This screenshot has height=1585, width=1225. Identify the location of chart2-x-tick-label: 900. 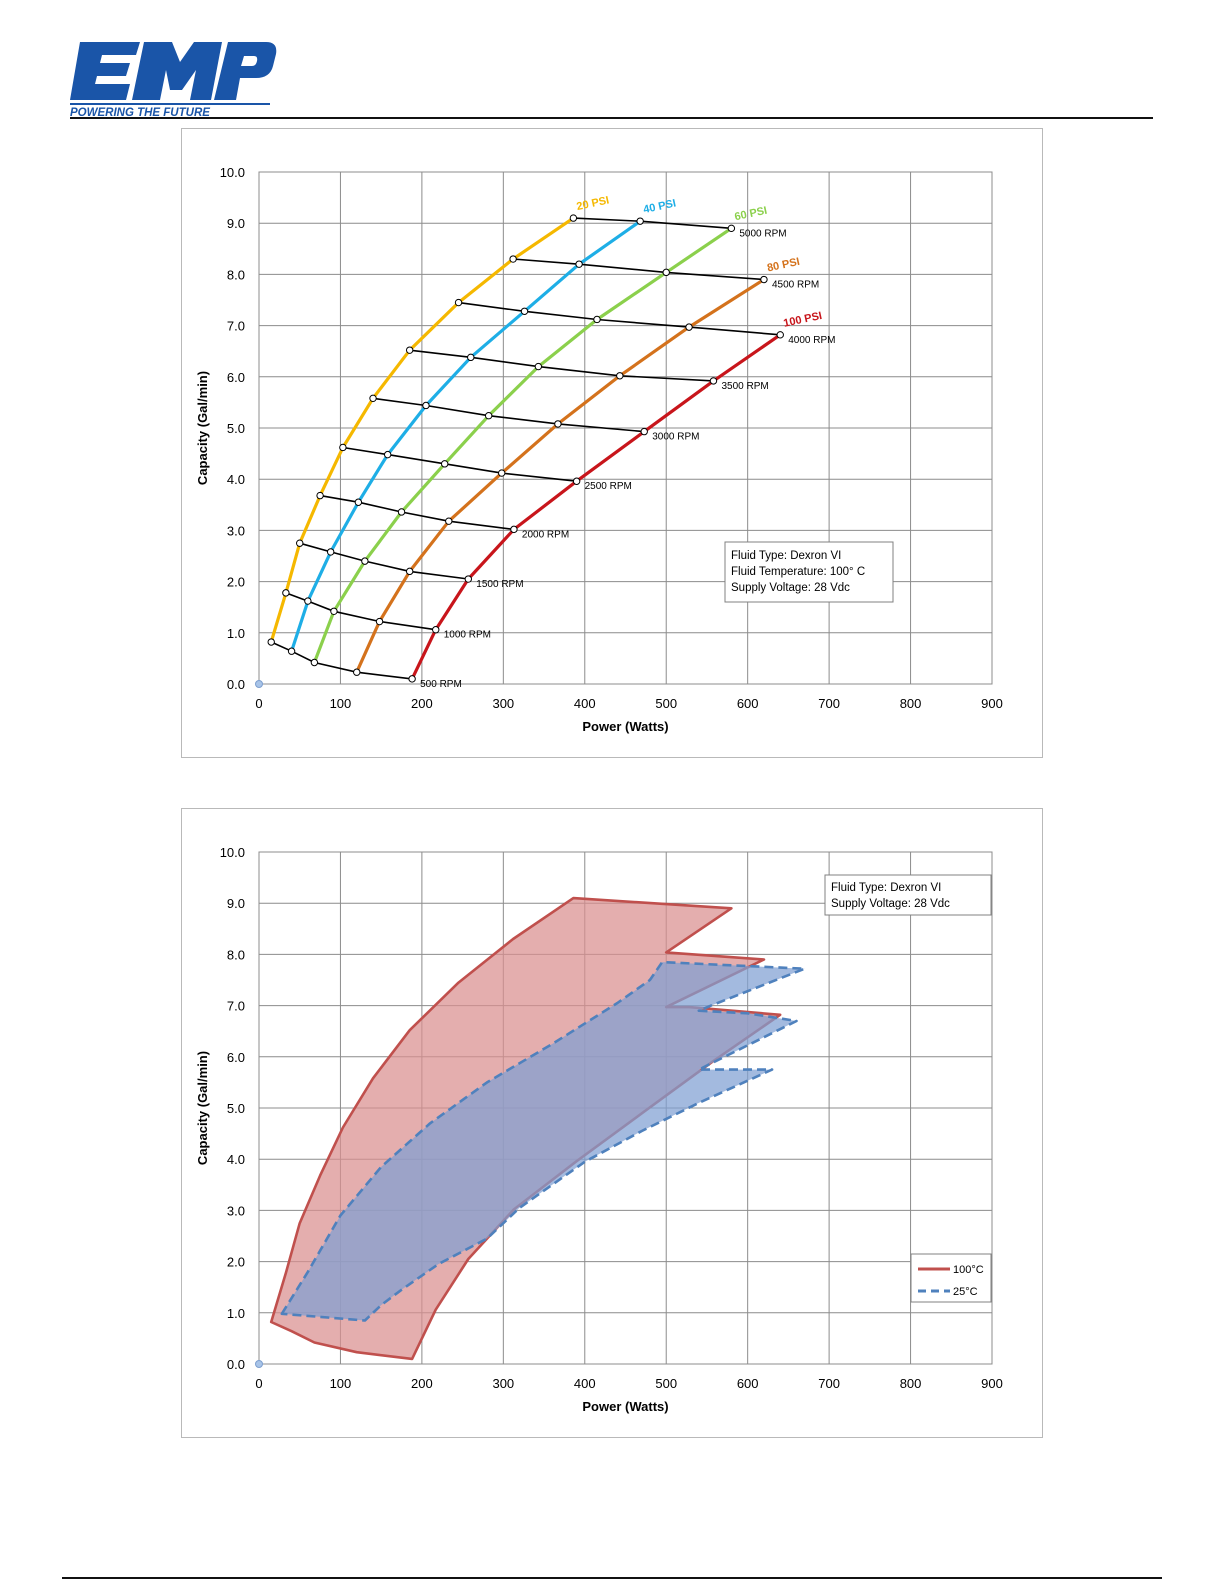
(992, 1383).